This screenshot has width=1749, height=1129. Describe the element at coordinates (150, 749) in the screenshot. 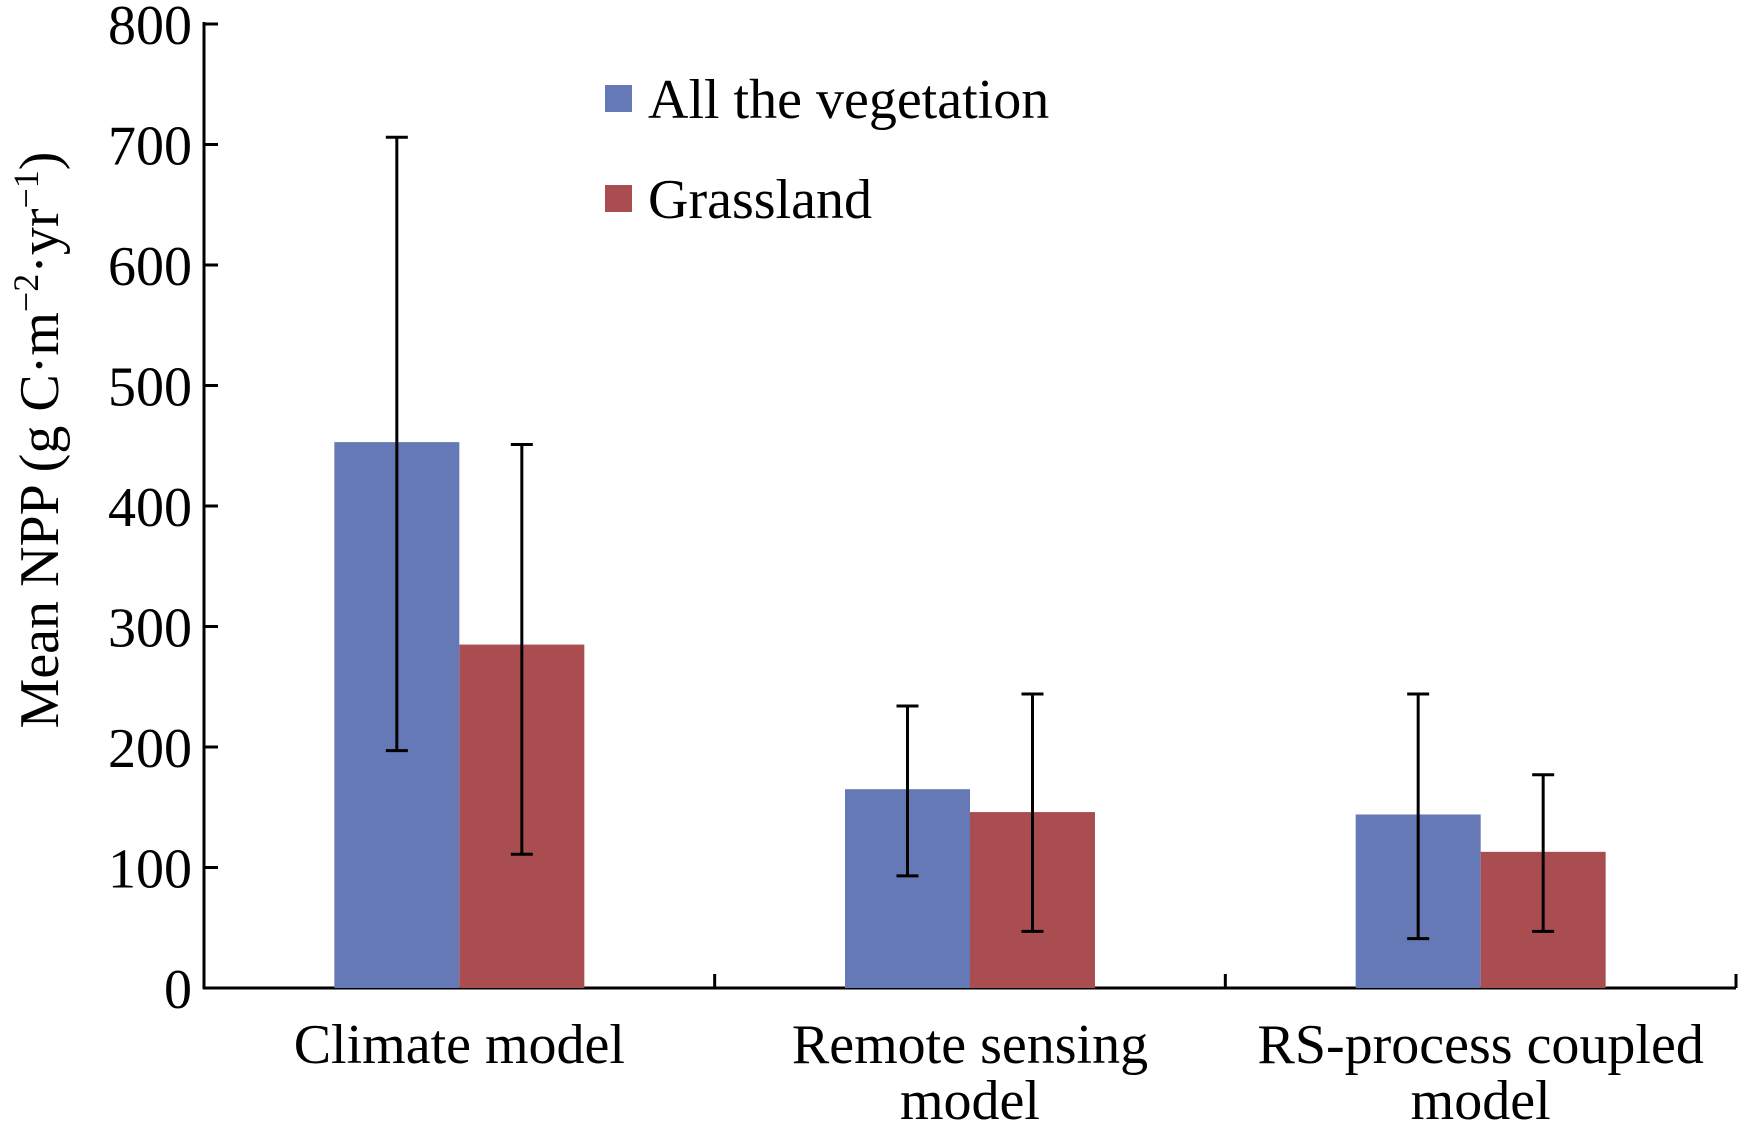

I see `y-tick-label: 200` at that location.